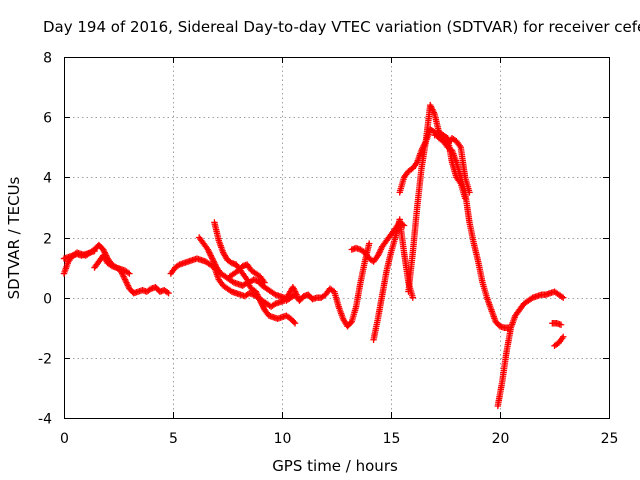  Describe the element at coordinates (393, 279) in the screenshot. I see `series-arc10` at that location.